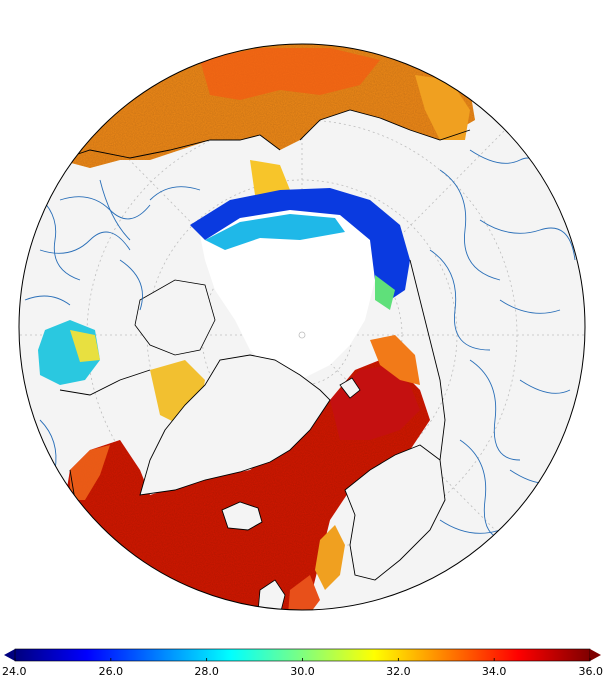 The width and height of the screenshot is (605, 700). I want to click on colorbar: 24.0 26.0 28.0 30.0 32.0 34.0 36.0, so click(302, 663).